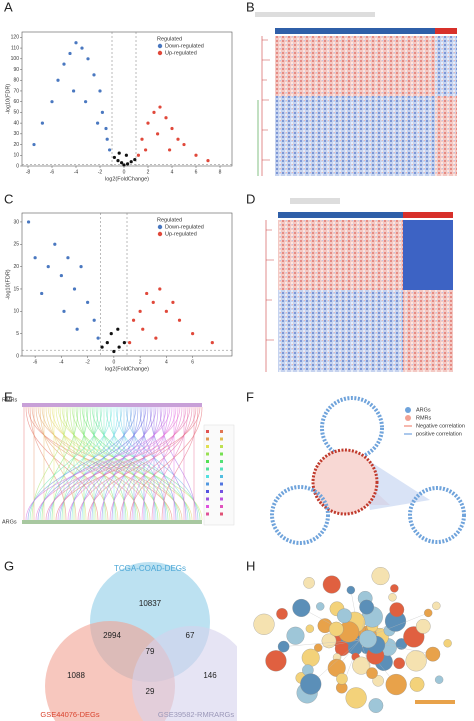  I want to click on y-tick-label: 5, so click(17, 334).